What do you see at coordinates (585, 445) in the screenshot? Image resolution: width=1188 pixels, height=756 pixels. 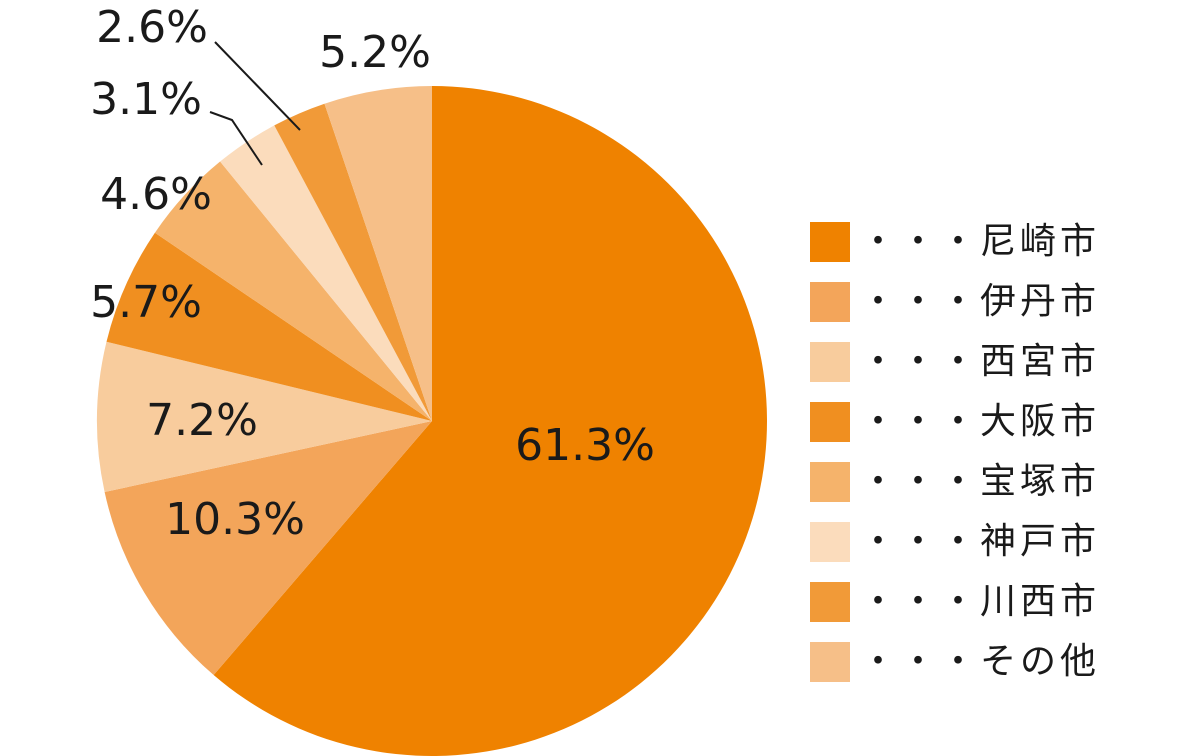 I see `data-label: 61.3%` at bounding box center [585, 445].